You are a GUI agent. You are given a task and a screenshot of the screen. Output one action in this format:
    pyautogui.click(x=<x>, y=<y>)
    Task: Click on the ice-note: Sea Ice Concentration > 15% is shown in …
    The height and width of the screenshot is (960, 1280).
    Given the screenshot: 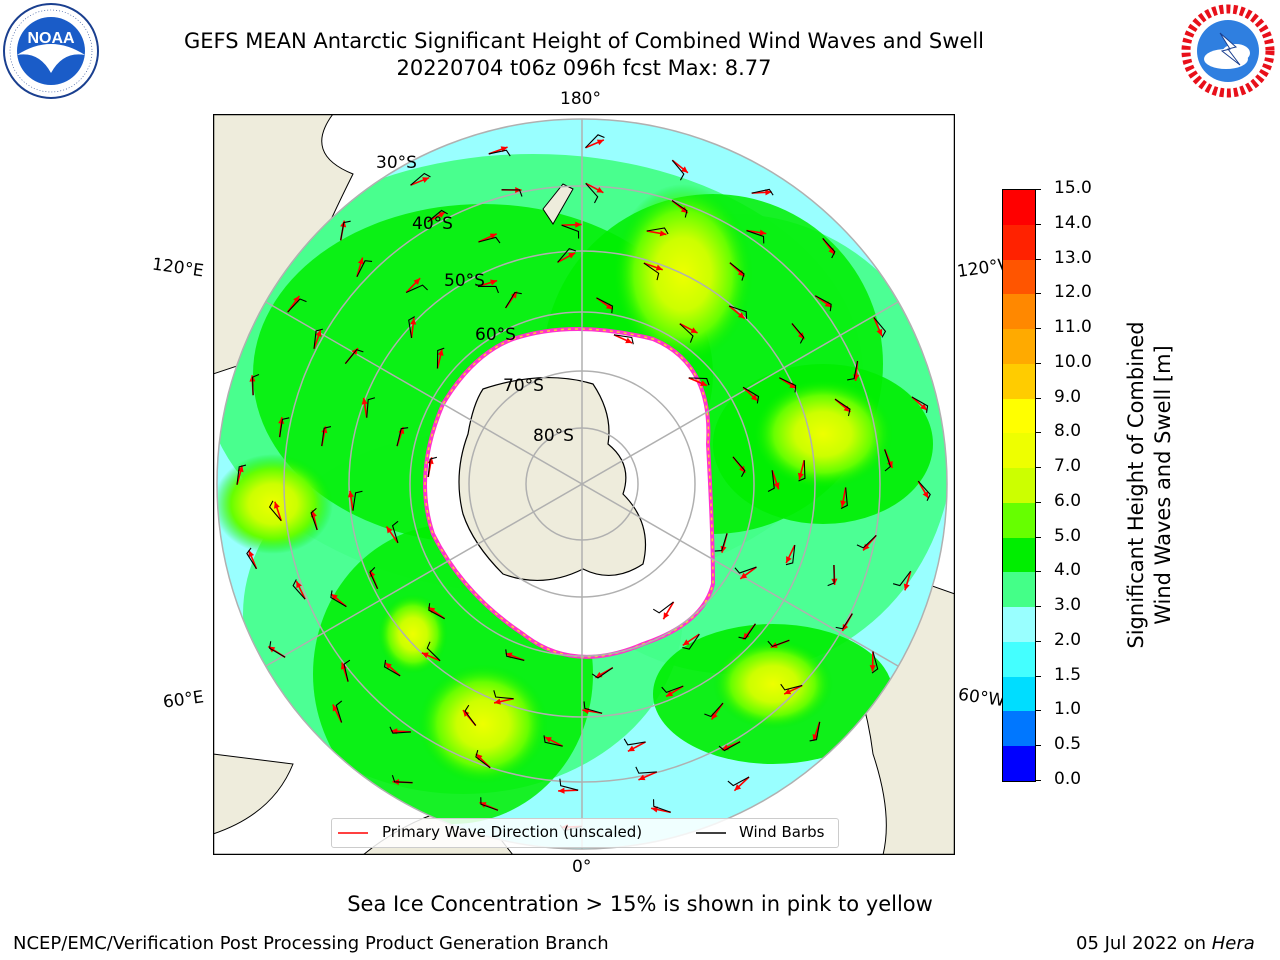 What is the action you would take?
    pyautogui.click(x=640, y=904)
    